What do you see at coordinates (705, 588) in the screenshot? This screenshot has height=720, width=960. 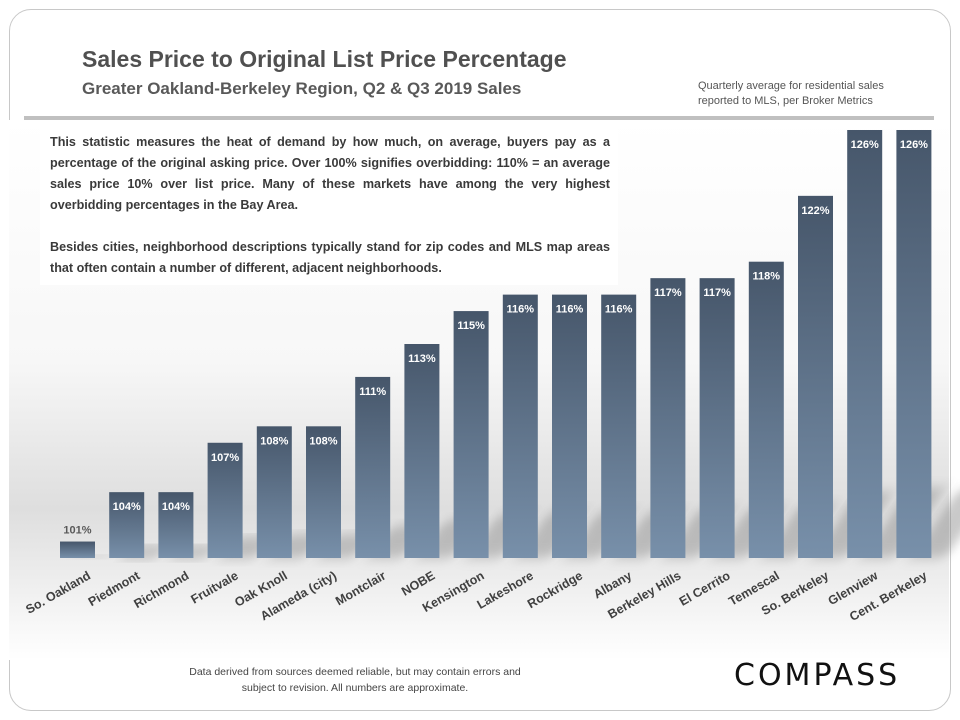 I see `x-tick-label: El Cerrito` at bounding box center [705, 588].